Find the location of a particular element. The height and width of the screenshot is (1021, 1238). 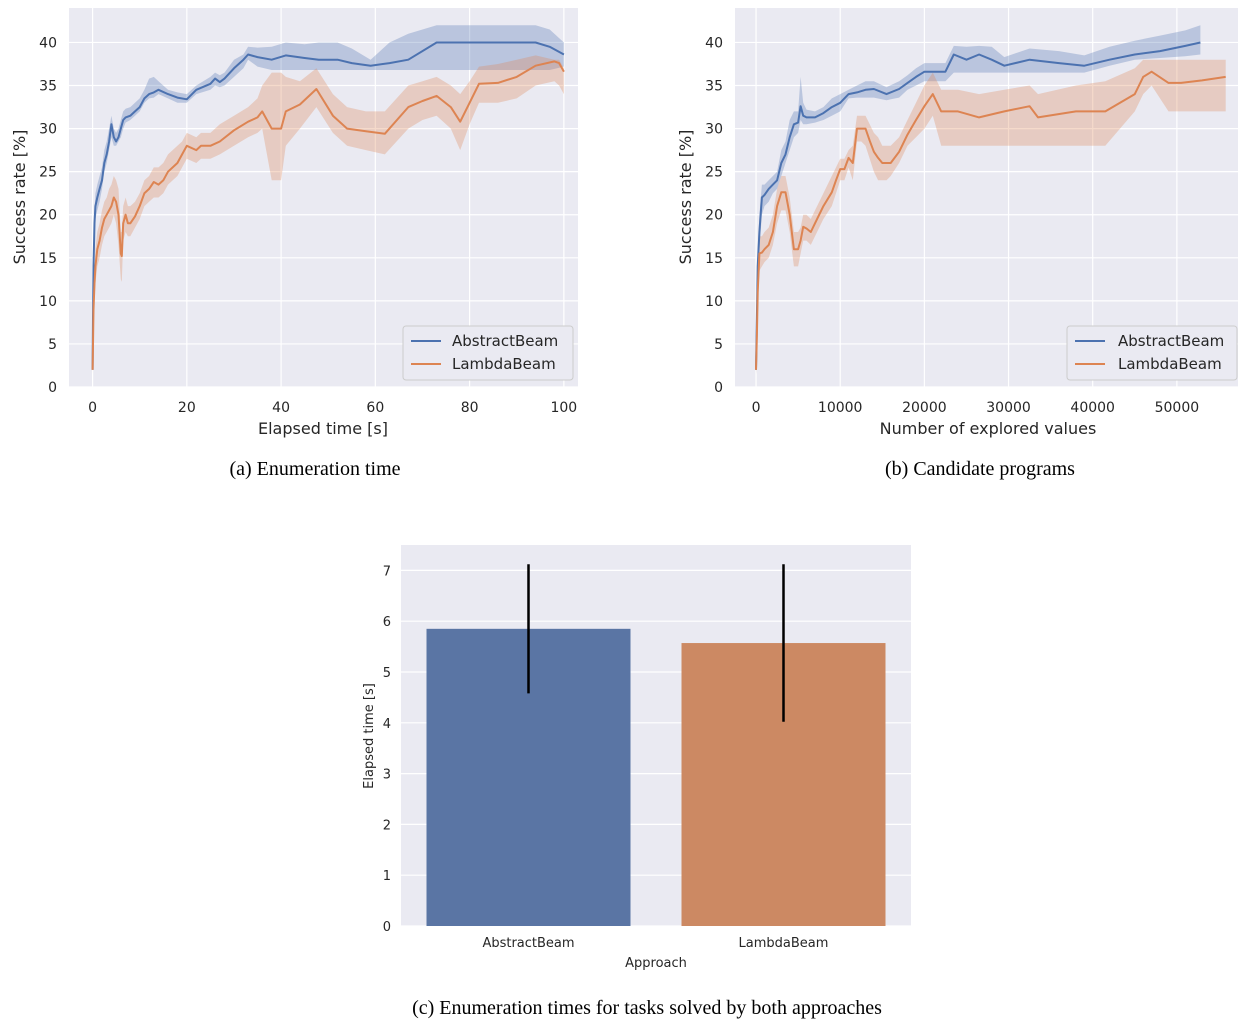

chart-b-ylabel: Success rate [%] is located at coordinates (685, 197).